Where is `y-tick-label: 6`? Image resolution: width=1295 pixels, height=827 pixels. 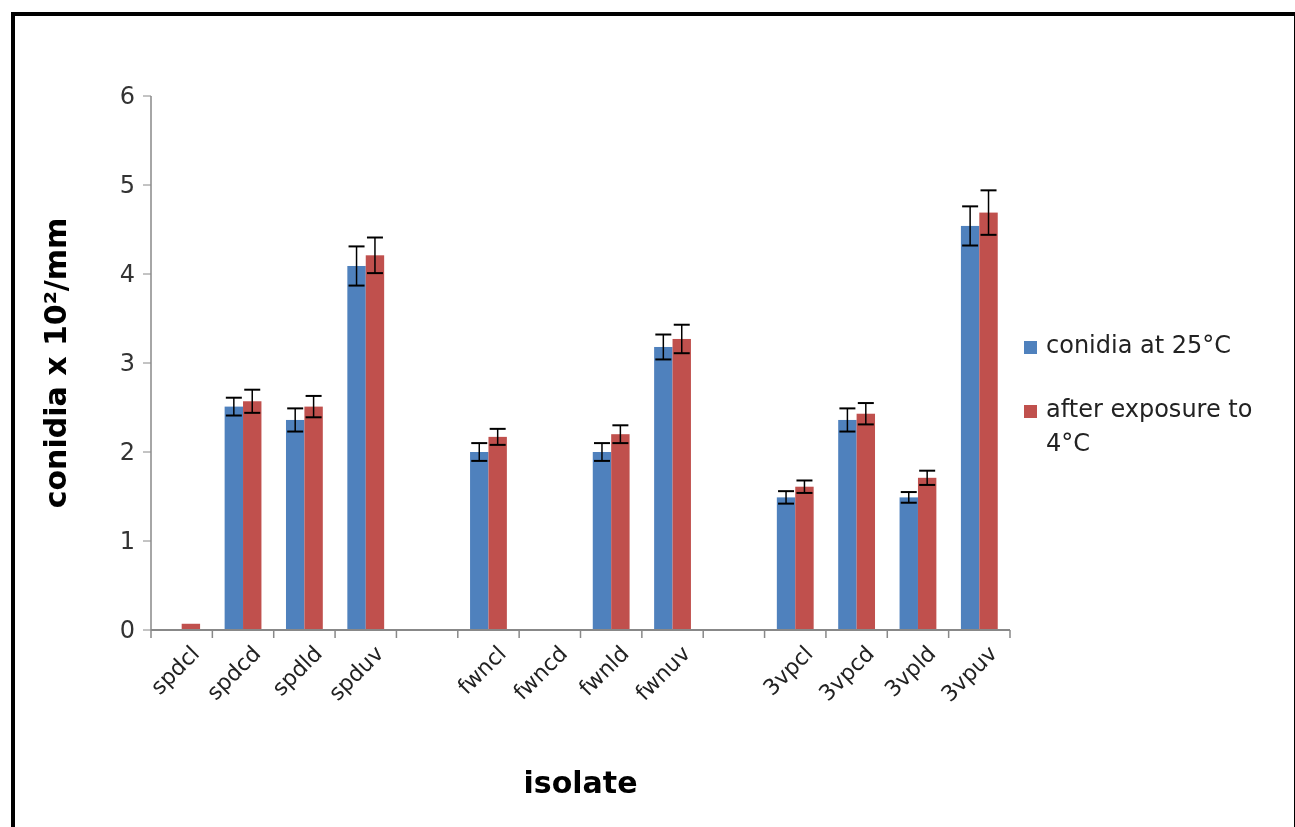
y-tick-label: 6 is located at coordinates (127, 96).